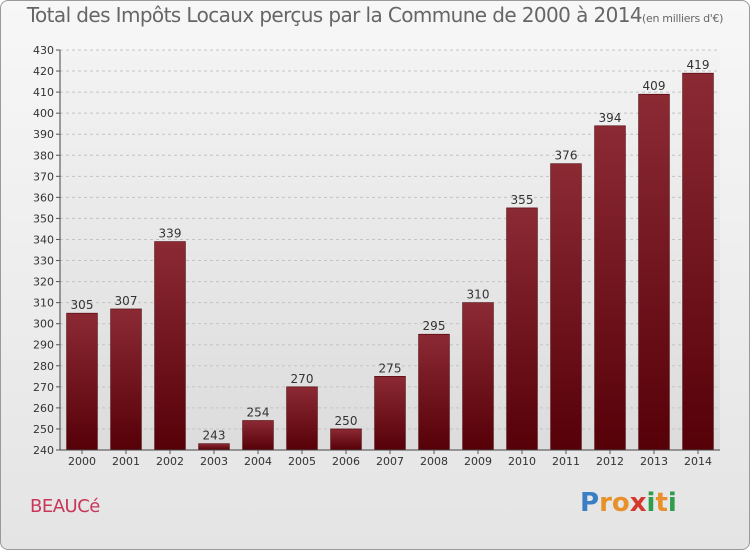 This screenshot has width=750, height=550. What do you see at coordinates (566, 461) in the screenshot?
I see `x-tick-label-2011: 2011` at bounding box center [566, 461].